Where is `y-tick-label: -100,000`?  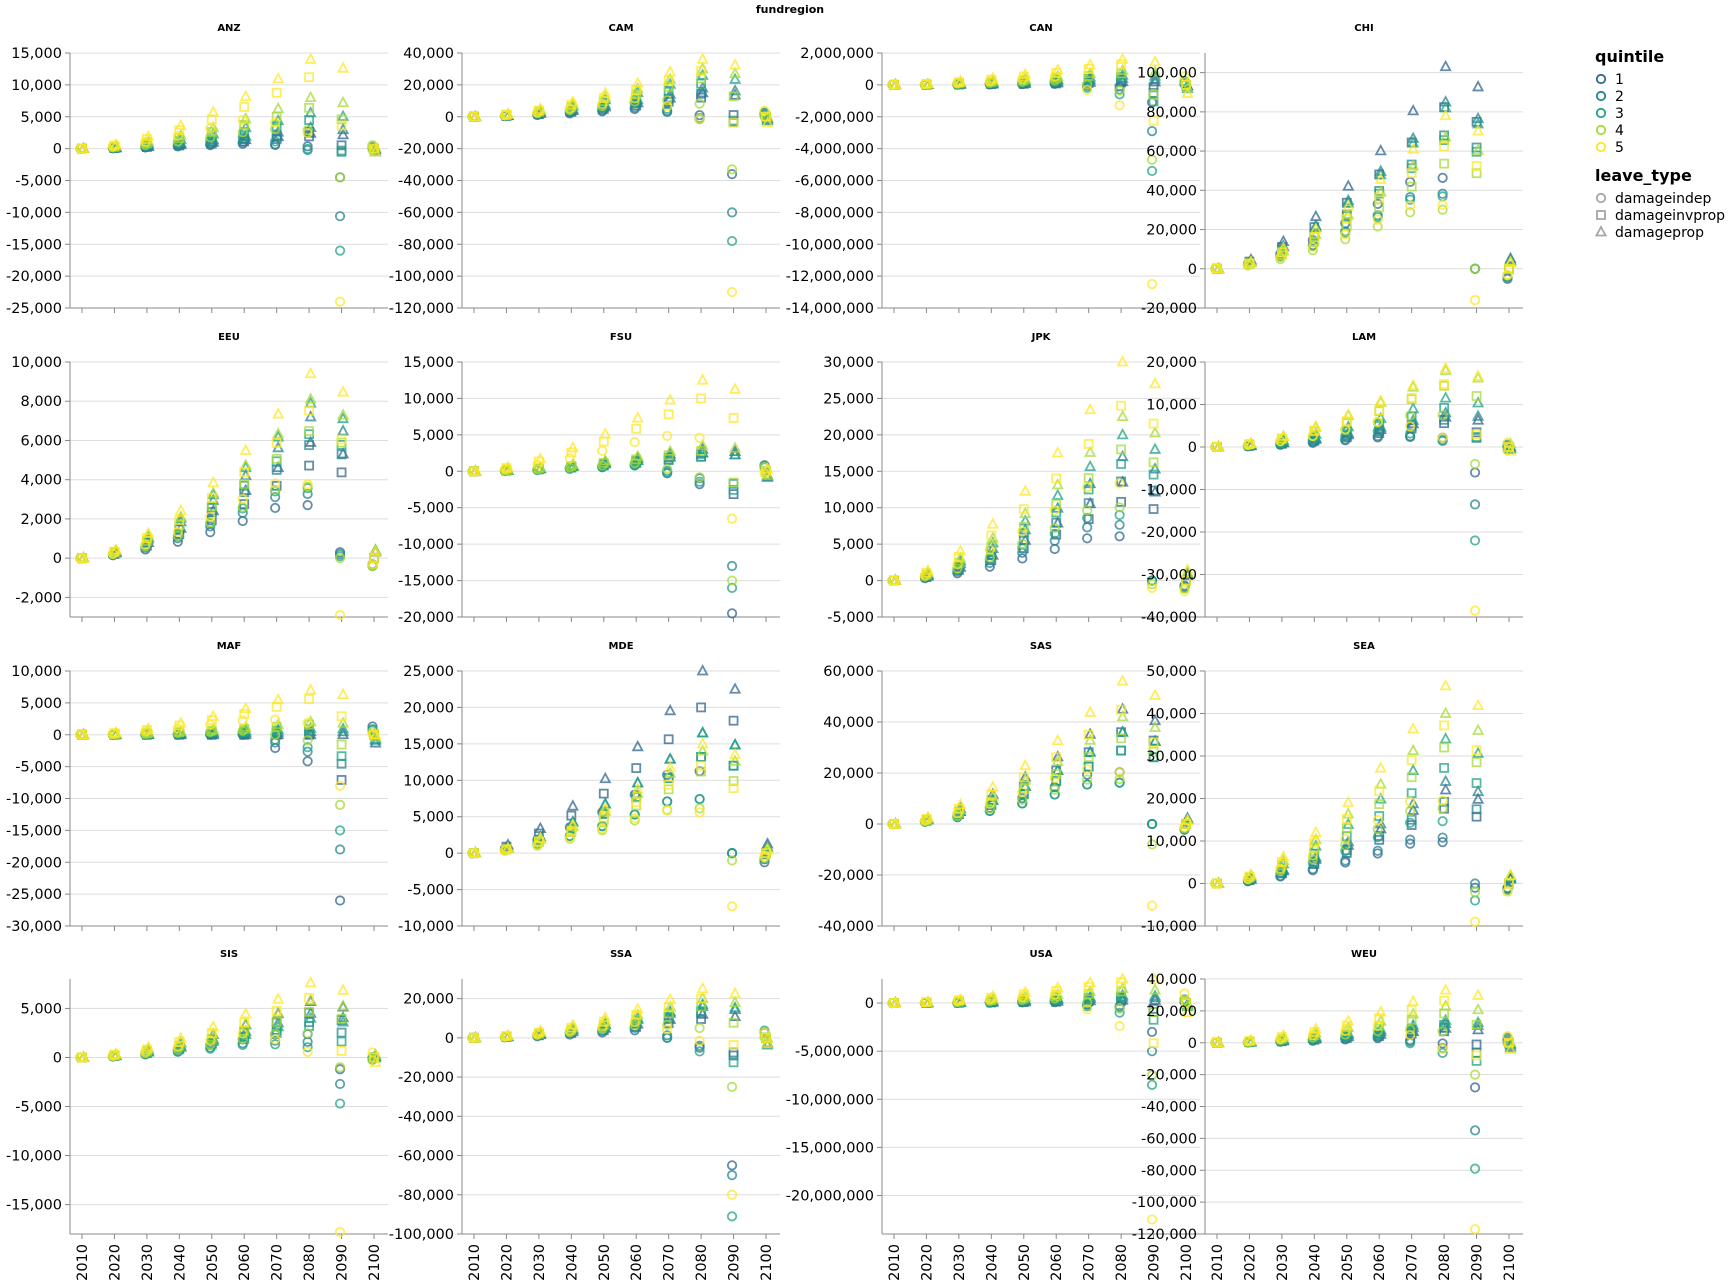 y-tick-label: -100,000 is located at coordinates (1164, 1203).